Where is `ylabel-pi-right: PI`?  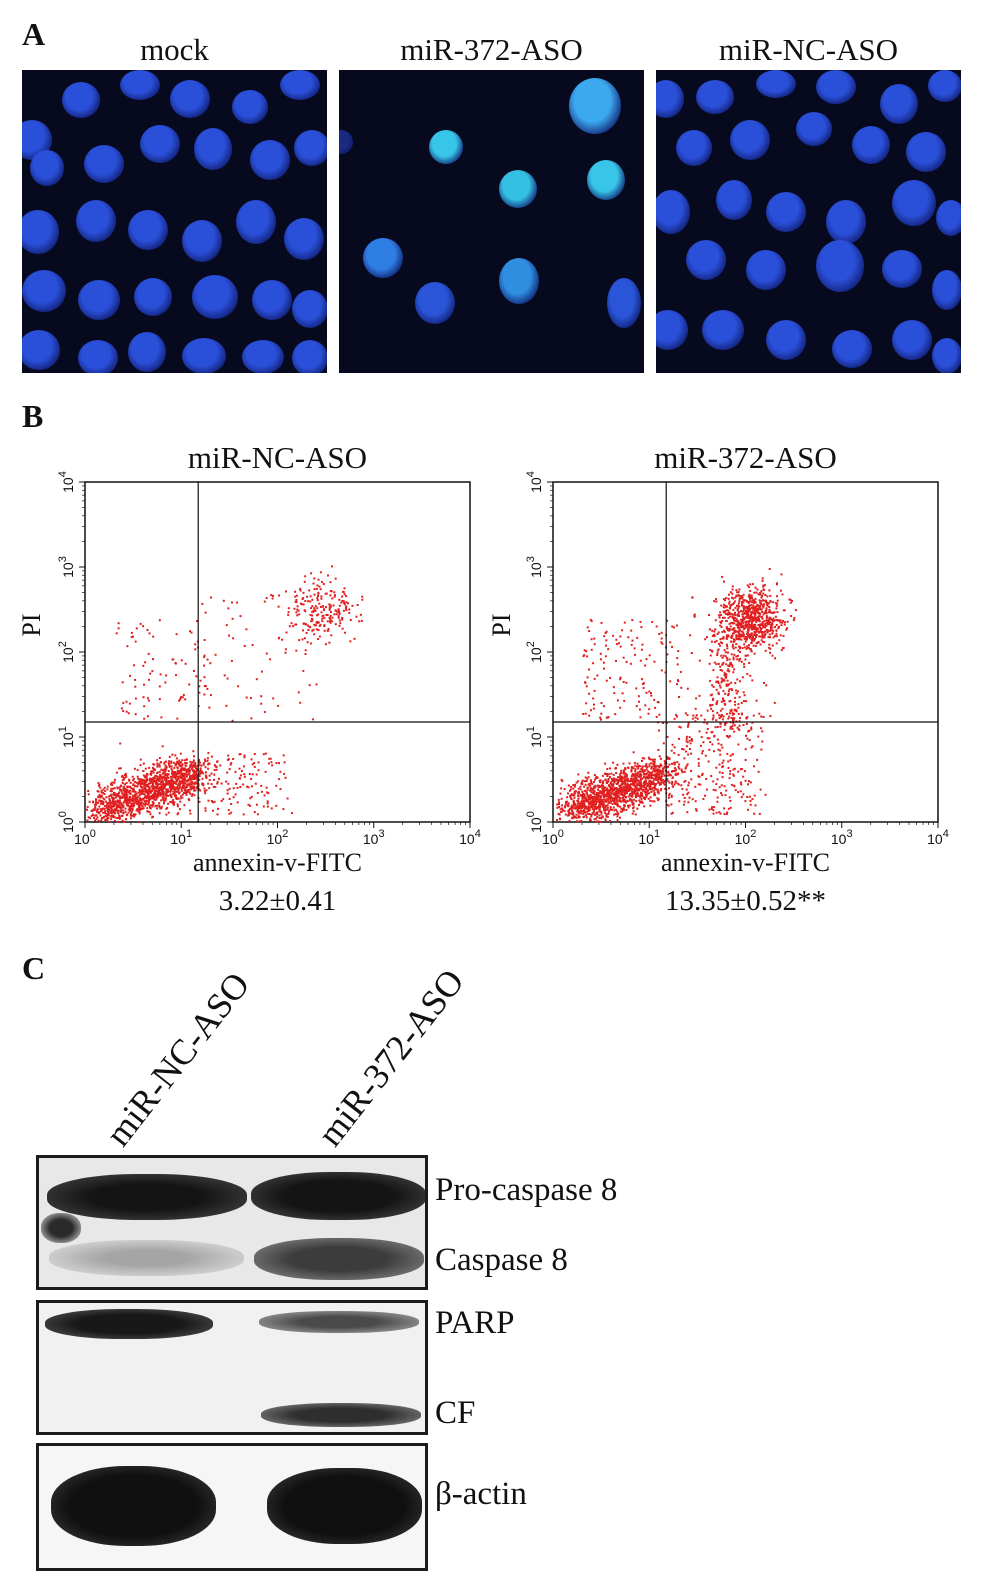 ylabel-pi-right: PI is located at coordinates (501, 625).